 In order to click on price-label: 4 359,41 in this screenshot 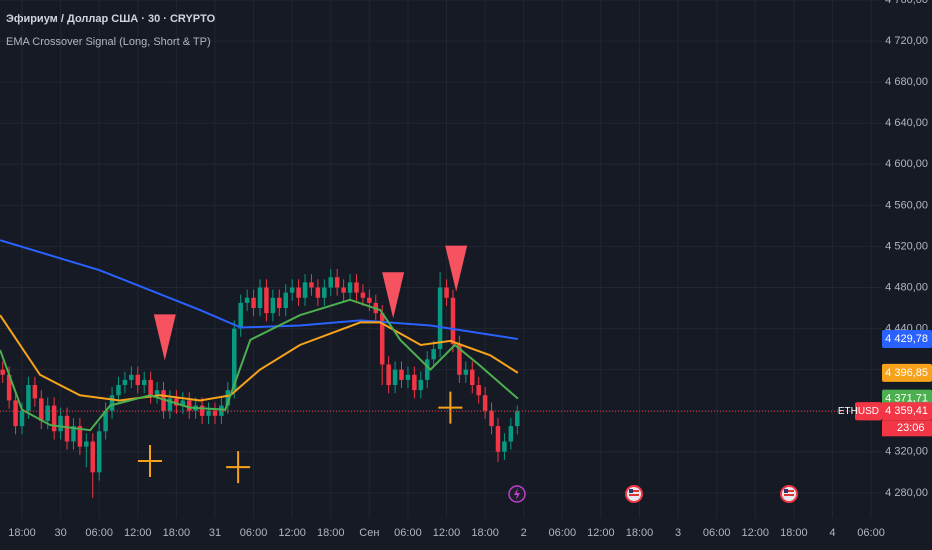, I will do `click(906, 411)`.